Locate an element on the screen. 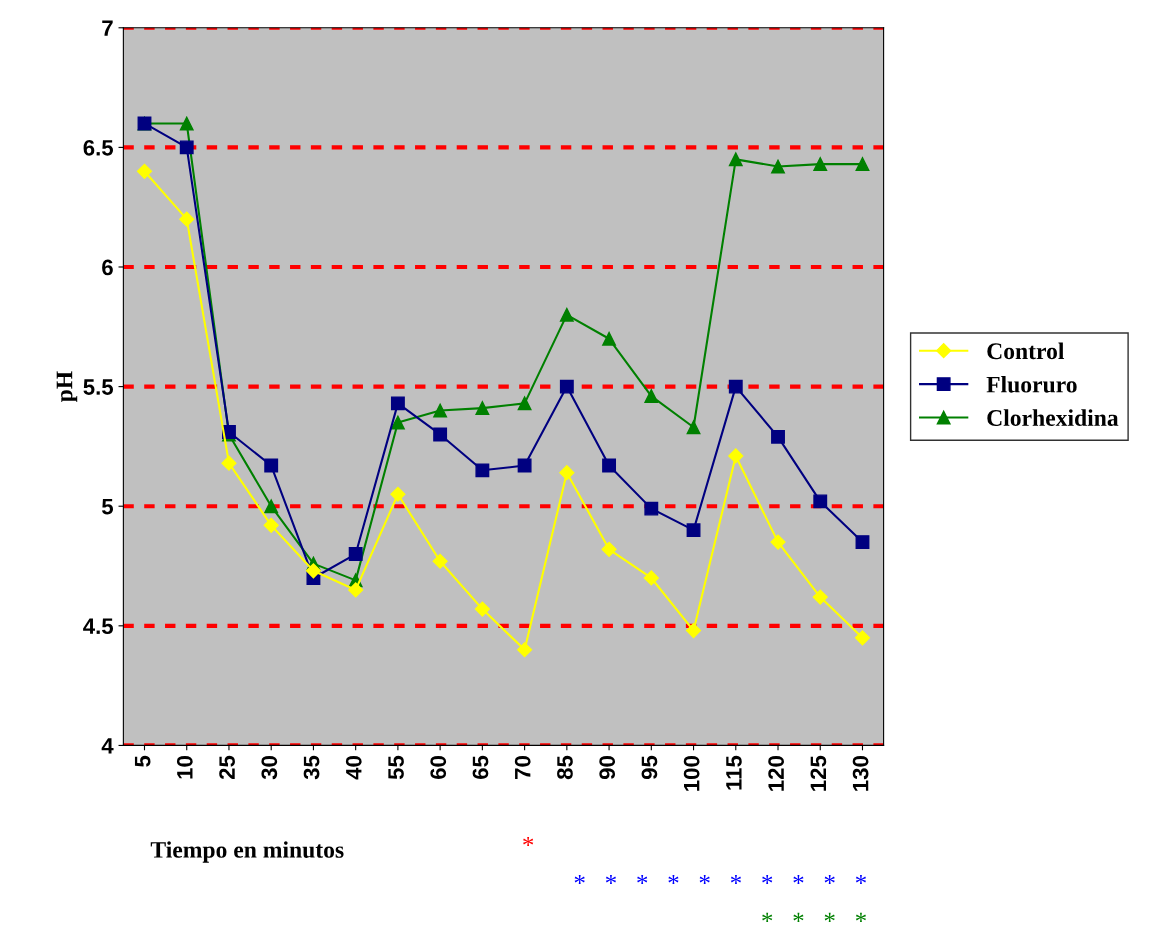 Image resolution: width=1175 pixels, height=926 pixels. y-tick-label: 5 is located at coordinates (107, 506).